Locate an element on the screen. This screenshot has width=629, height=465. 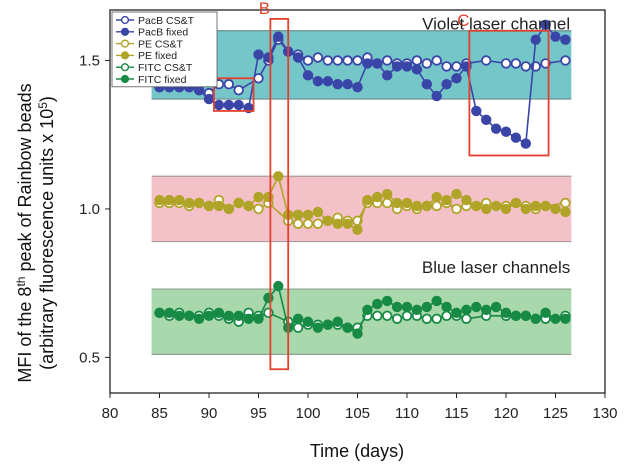
highlight-box-a is located at coordinates (234, 94).